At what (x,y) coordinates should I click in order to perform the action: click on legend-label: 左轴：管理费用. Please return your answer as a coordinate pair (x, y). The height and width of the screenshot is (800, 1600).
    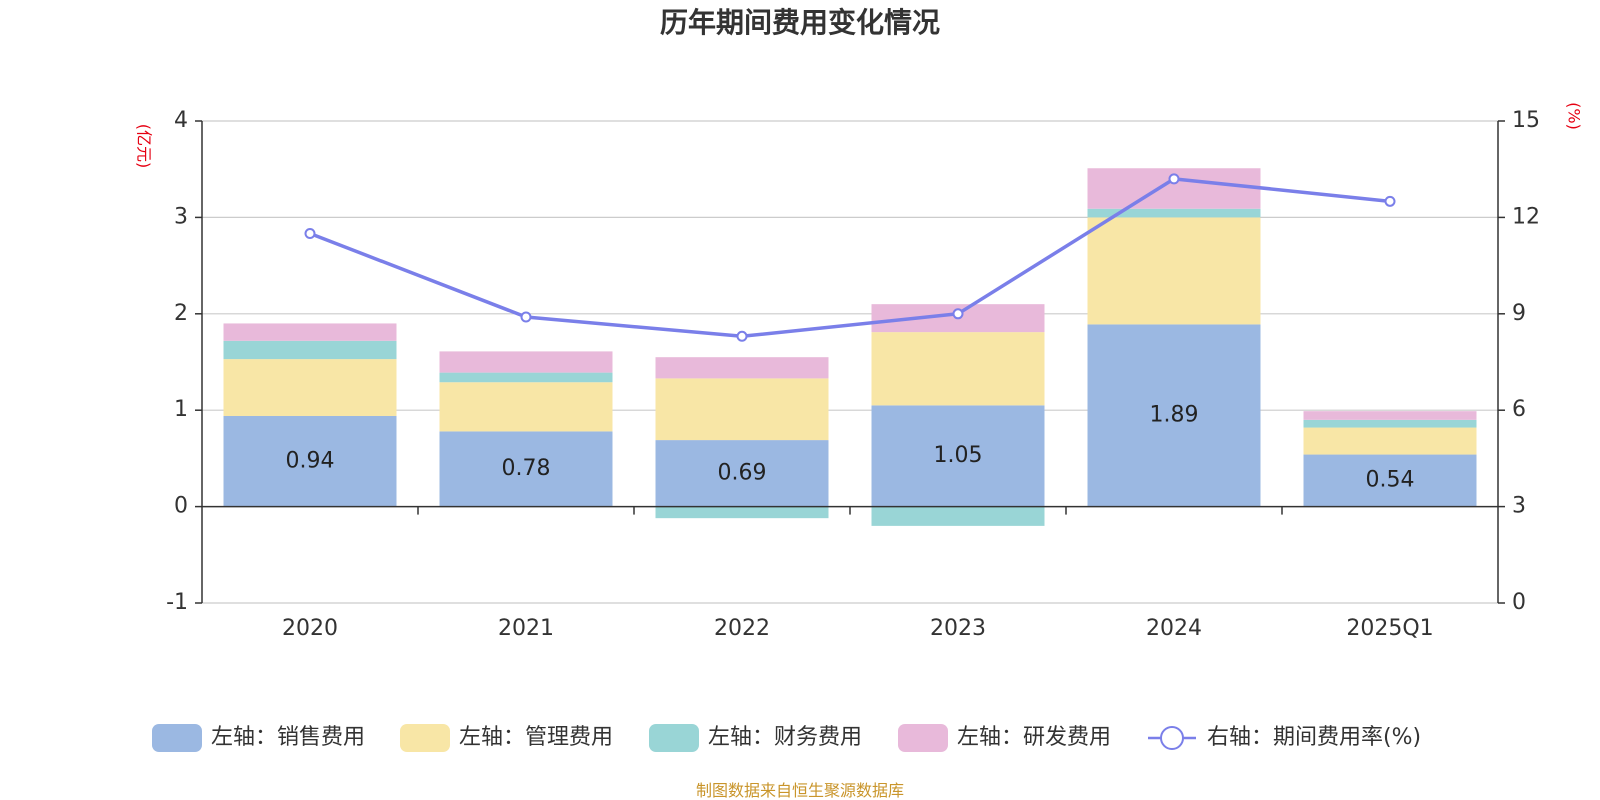
    Looking at the image, I should click on (536, 737).